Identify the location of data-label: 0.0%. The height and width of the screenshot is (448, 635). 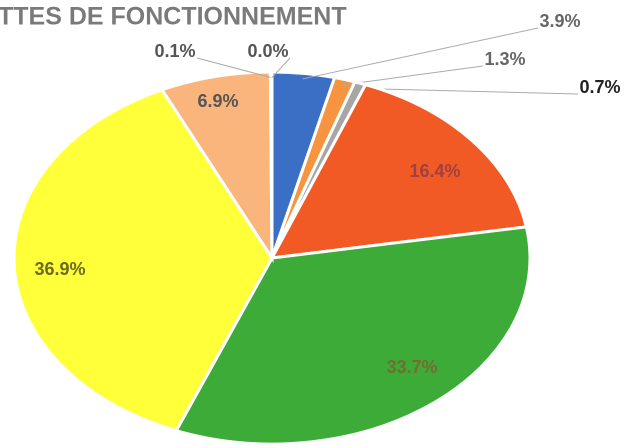
(267, 51).